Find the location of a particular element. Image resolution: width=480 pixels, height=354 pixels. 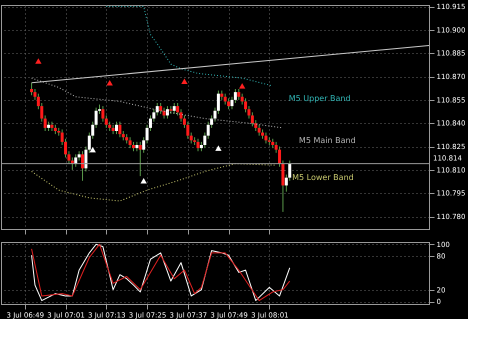

text: M5 Lower Band is located at coordinates (323, 177).